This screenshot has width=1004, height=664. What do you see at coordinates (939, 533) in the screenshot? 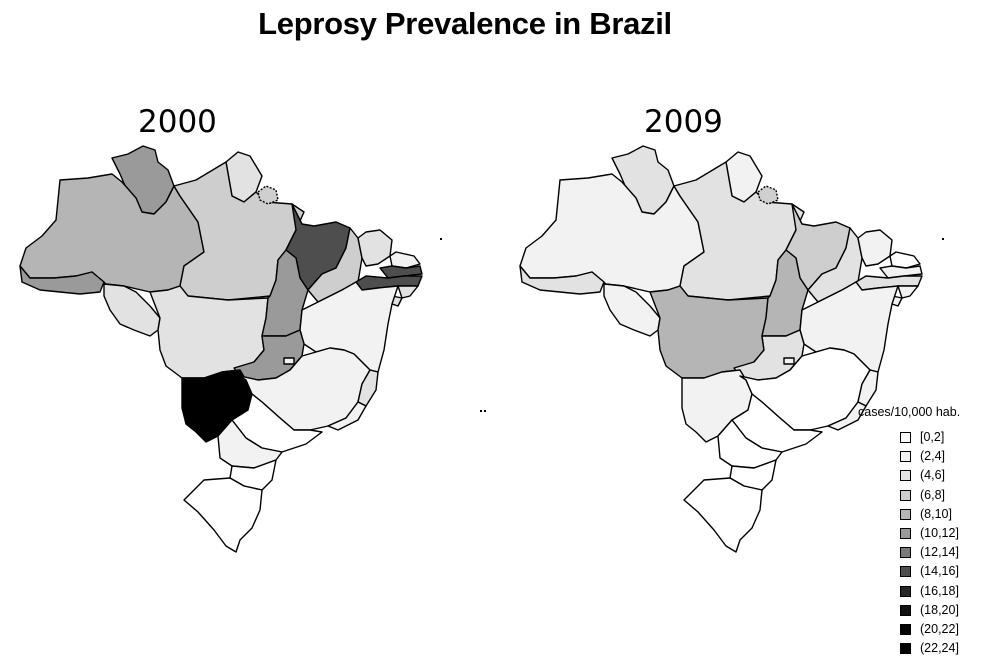
I see `legend-label: (10,12]` at bounding box center [939, 533].